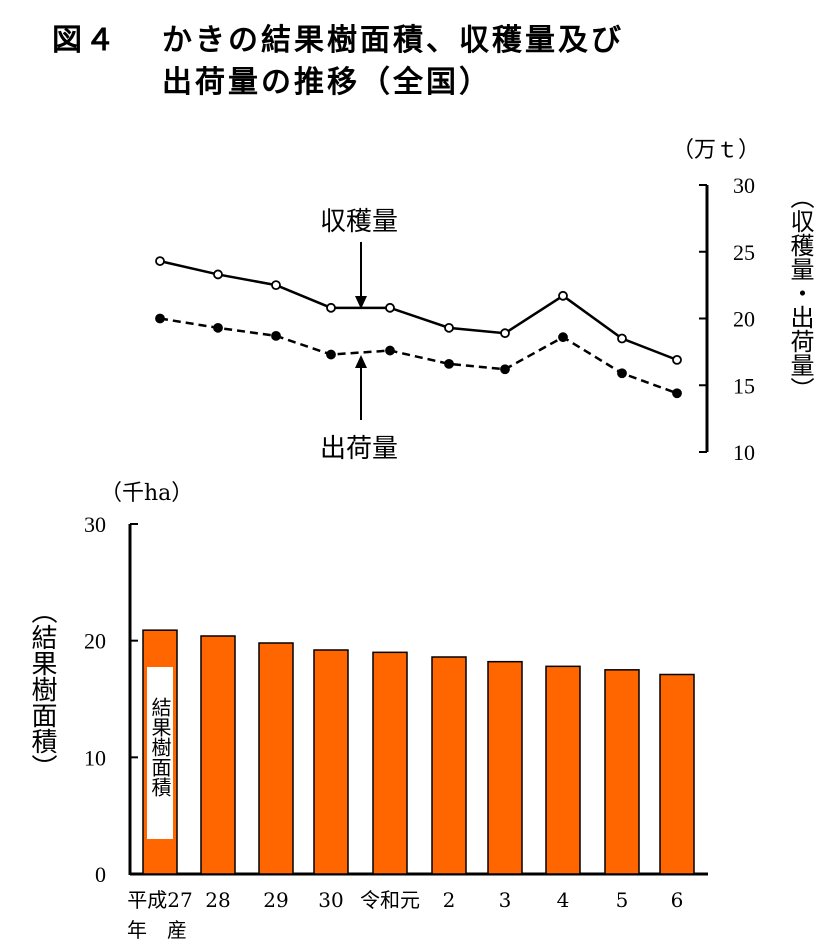 The width and height of the screenshot is (834, 947). I want to click on title-line-2: 出荷量の推移（全国）, so click(327, 82).